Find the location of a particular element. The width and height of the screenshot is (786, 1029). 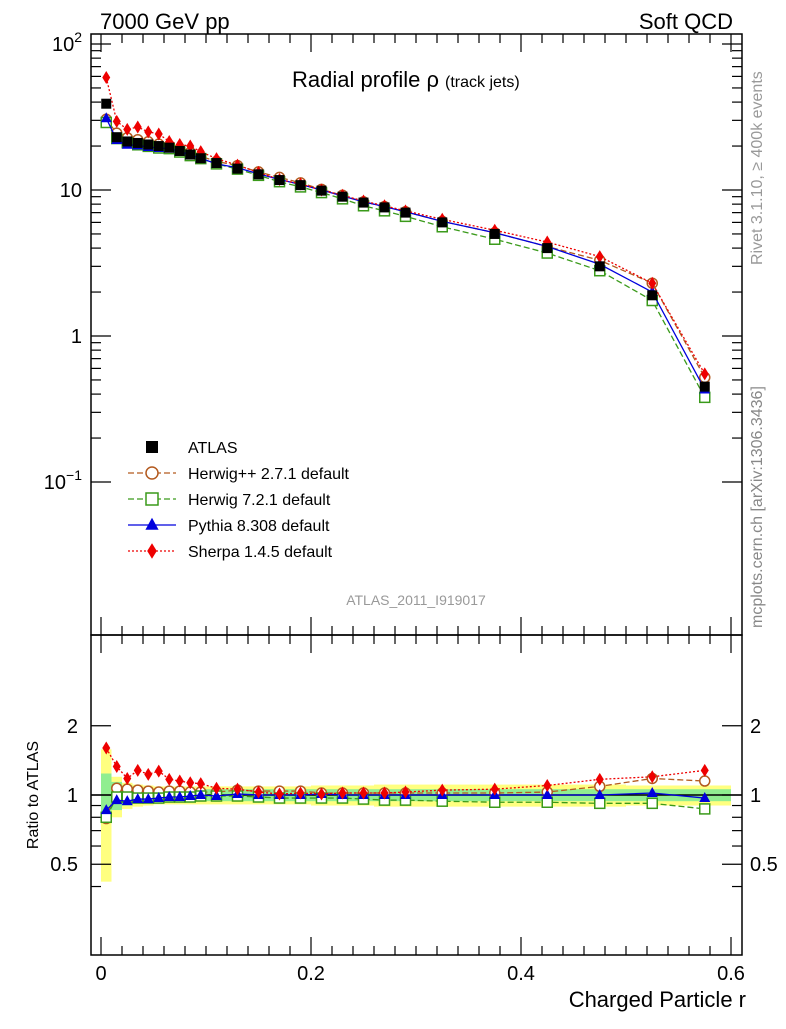

legend-label-sherpa: Sherpa 1.4.5 default is located at coordinates (260, 552).